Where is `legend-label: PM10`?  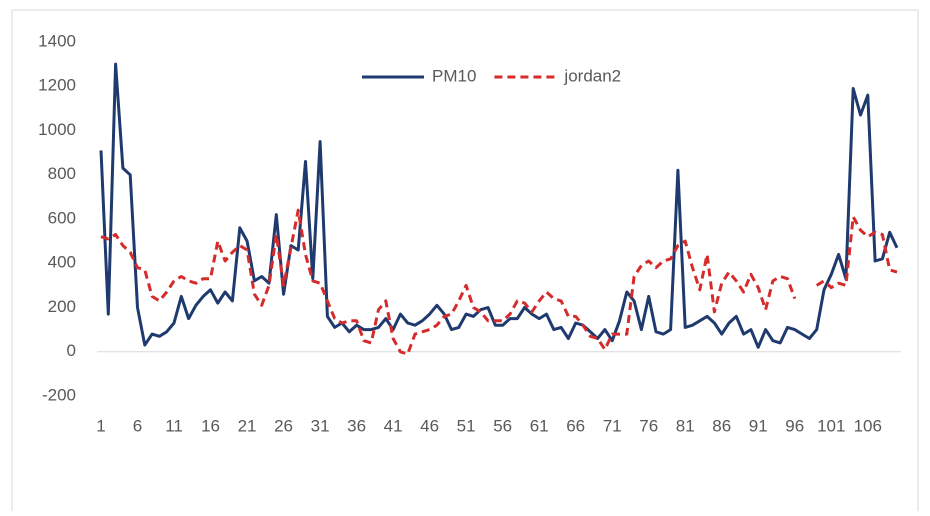
legend-label: PM10 is located at coordinates (454, 75).